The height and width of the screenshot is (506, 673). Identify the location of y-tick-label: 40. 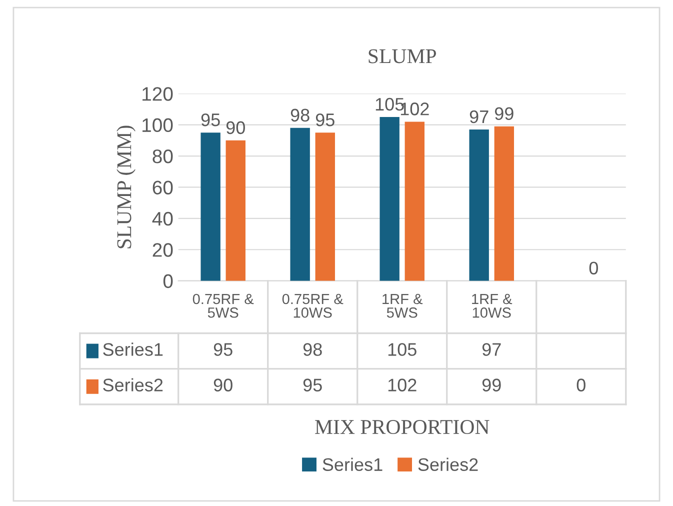
(162, 219).